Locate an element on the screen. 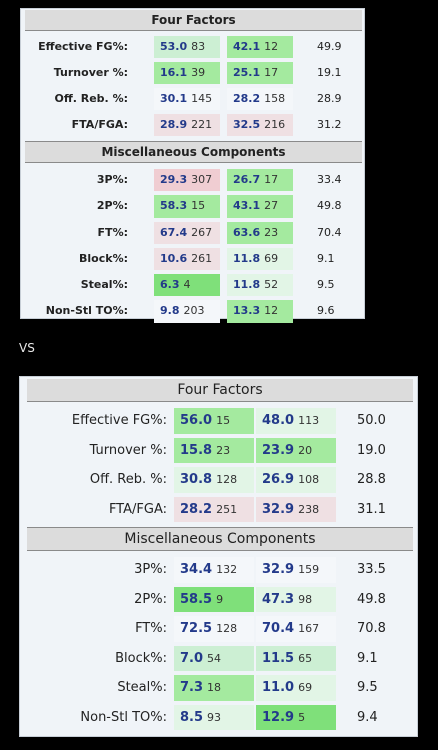  team-a-value: 30.1 is located at coordinates (174, 98).